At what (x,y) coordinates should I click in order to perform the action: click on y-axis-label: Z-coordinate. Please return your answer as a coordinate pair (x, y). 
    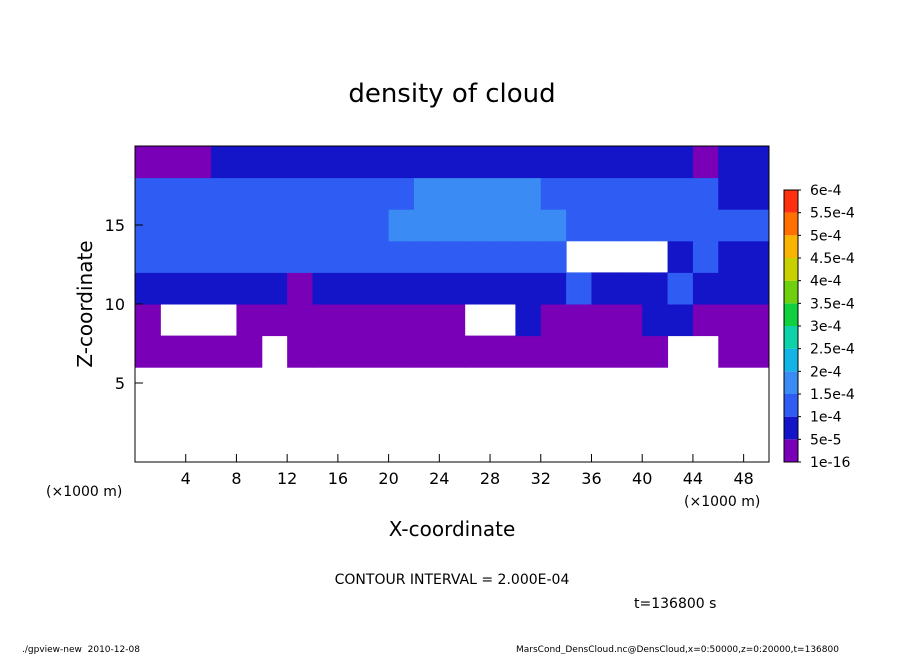
    Looking at the image, I should click on (85, 303).